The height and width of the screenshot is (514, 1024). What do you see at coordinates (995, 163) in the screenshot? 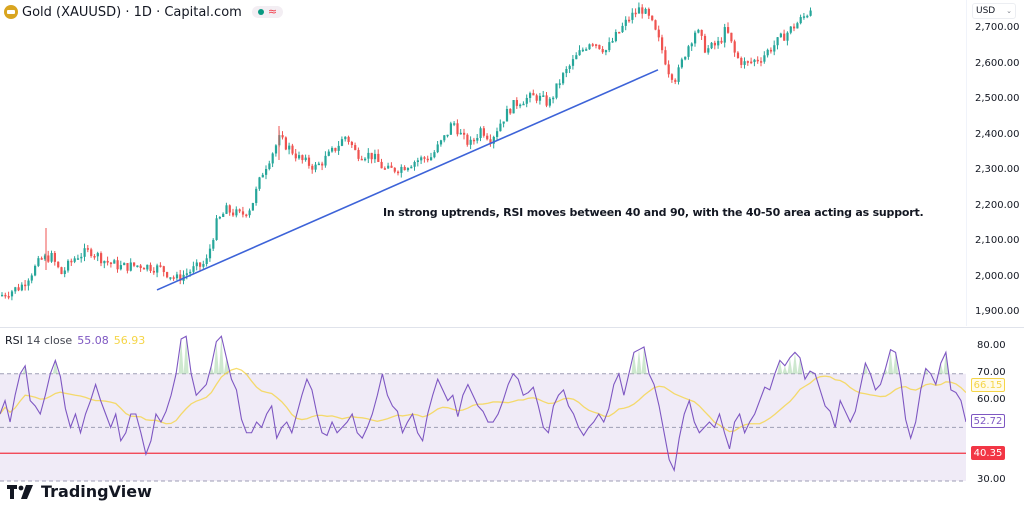
I see `price-axis` at bounding box center [995, 163].